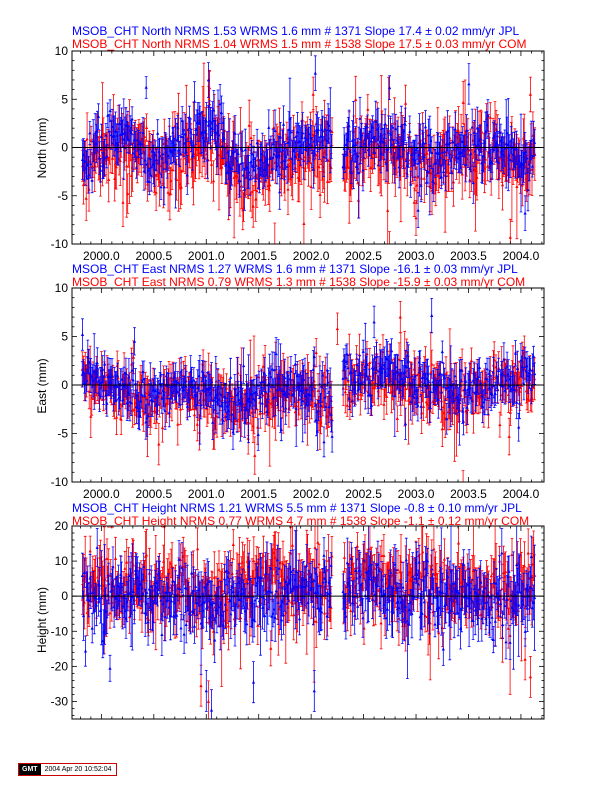  What do you see at coordinates (42, 148) in the screenshot?
I see `north-y-axis-label: North (mm)` at bounding box center [42, 148].